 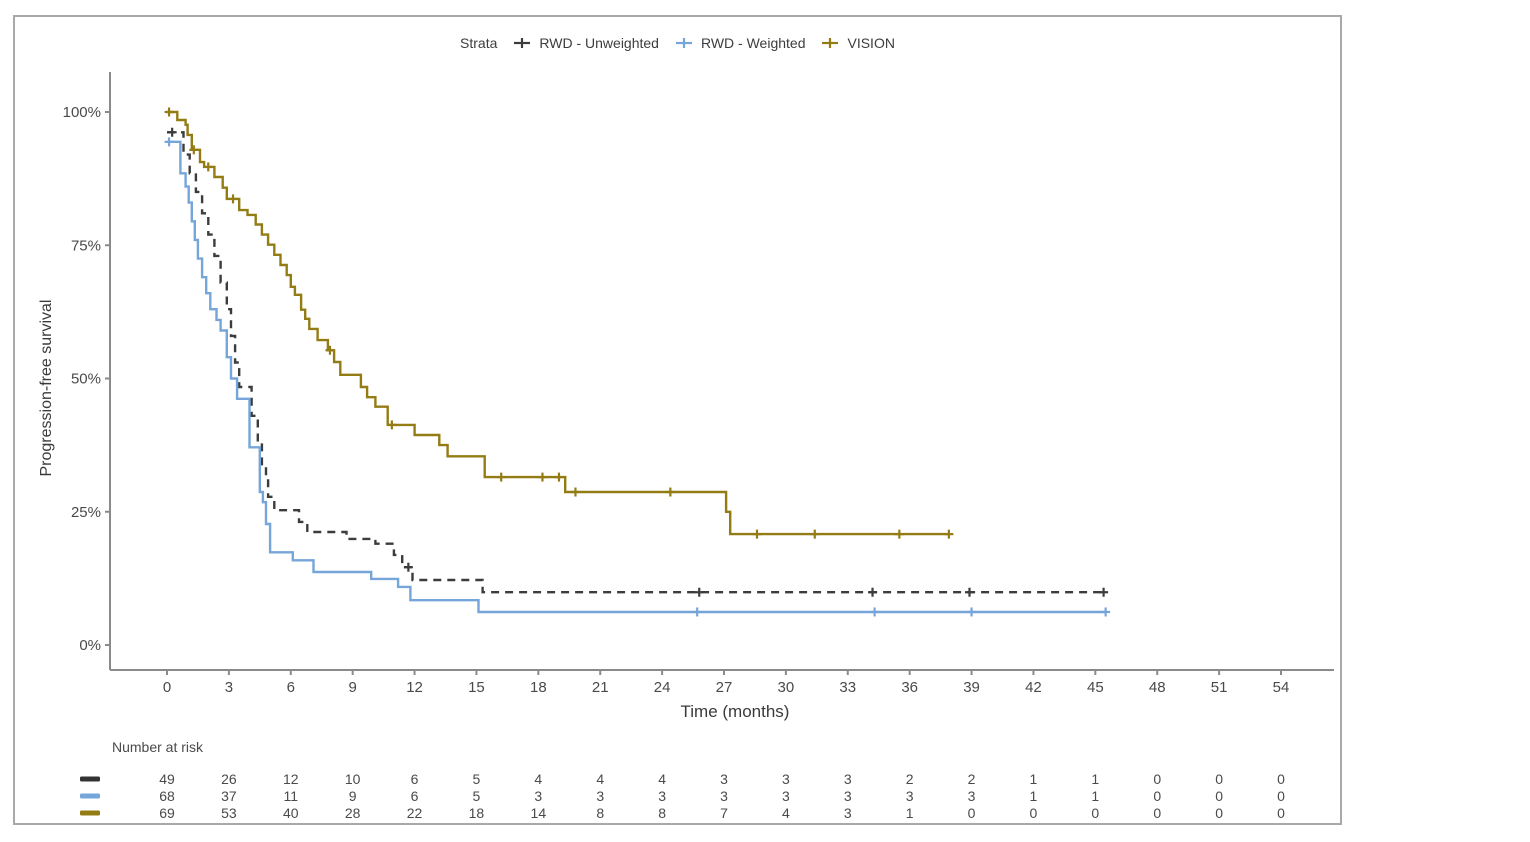 What do you see at coordinates (167, 779) in the screenshot?
I see `risk-count: 49` at bounding box center [167, 779].